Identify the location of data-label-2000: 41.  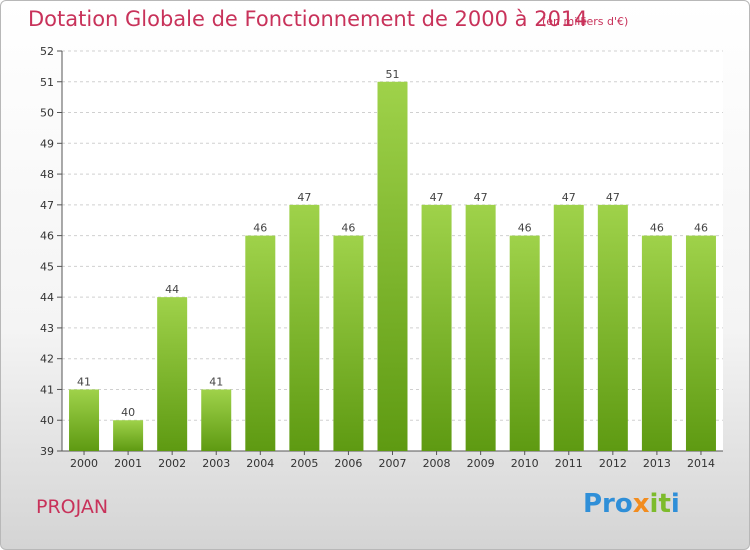
(84, 381).